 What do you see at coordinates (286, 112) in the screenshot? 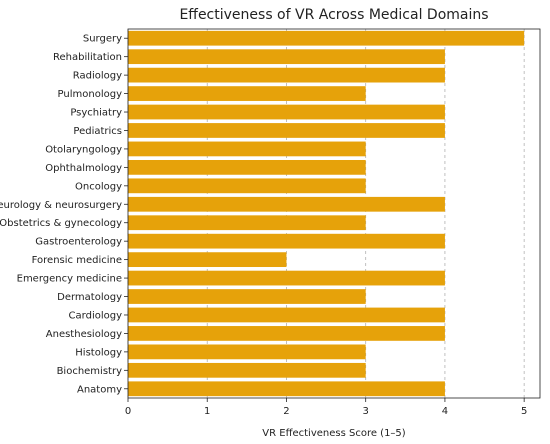
I see `bar-psychiatry` at bounding box center [286, 112].